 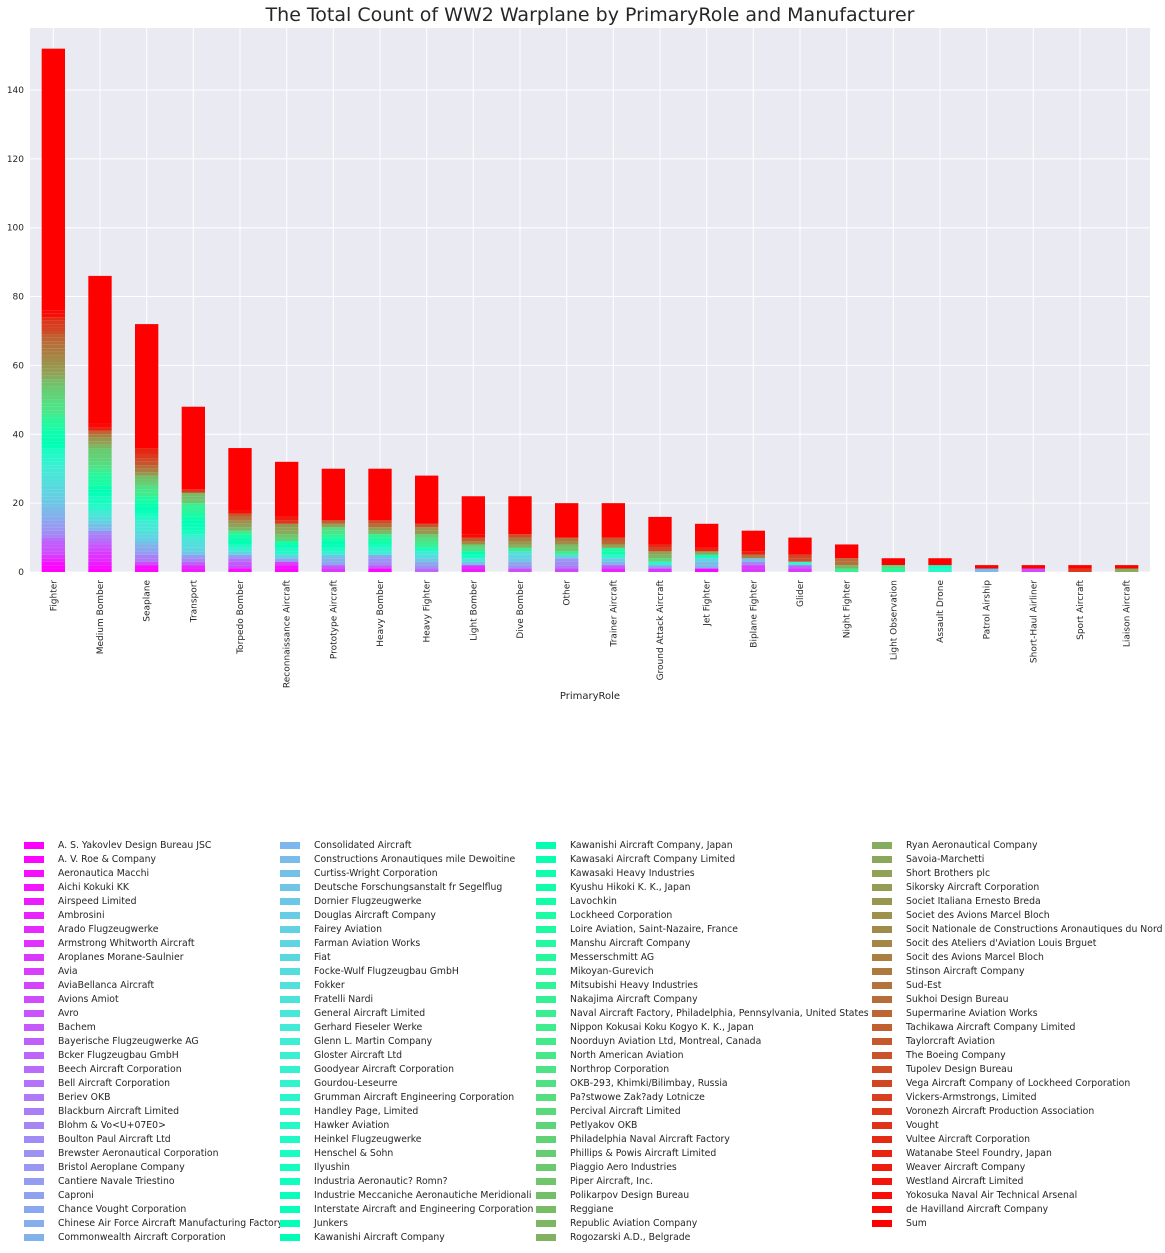 I want to click on legend-item: Messerschmitt AG, so click(x=595, y=957).